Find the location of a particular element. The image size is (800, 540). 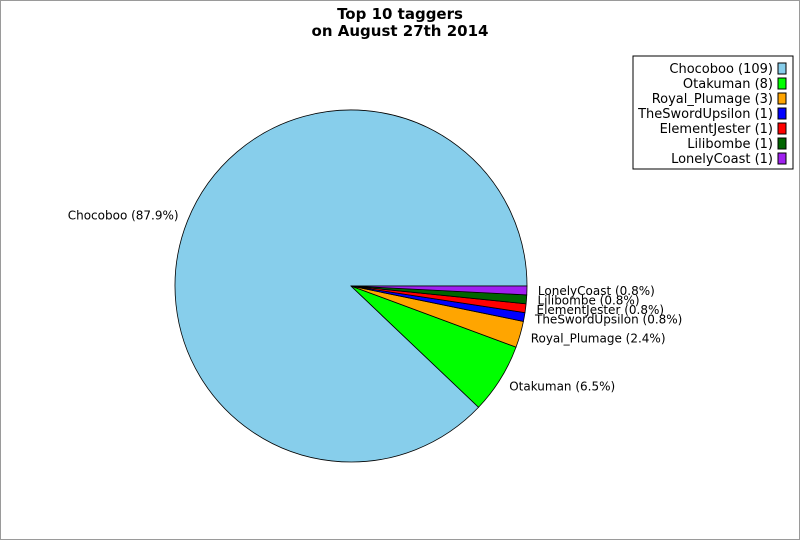

legend-swatch-otakuman is located at coordinates (782, 83).